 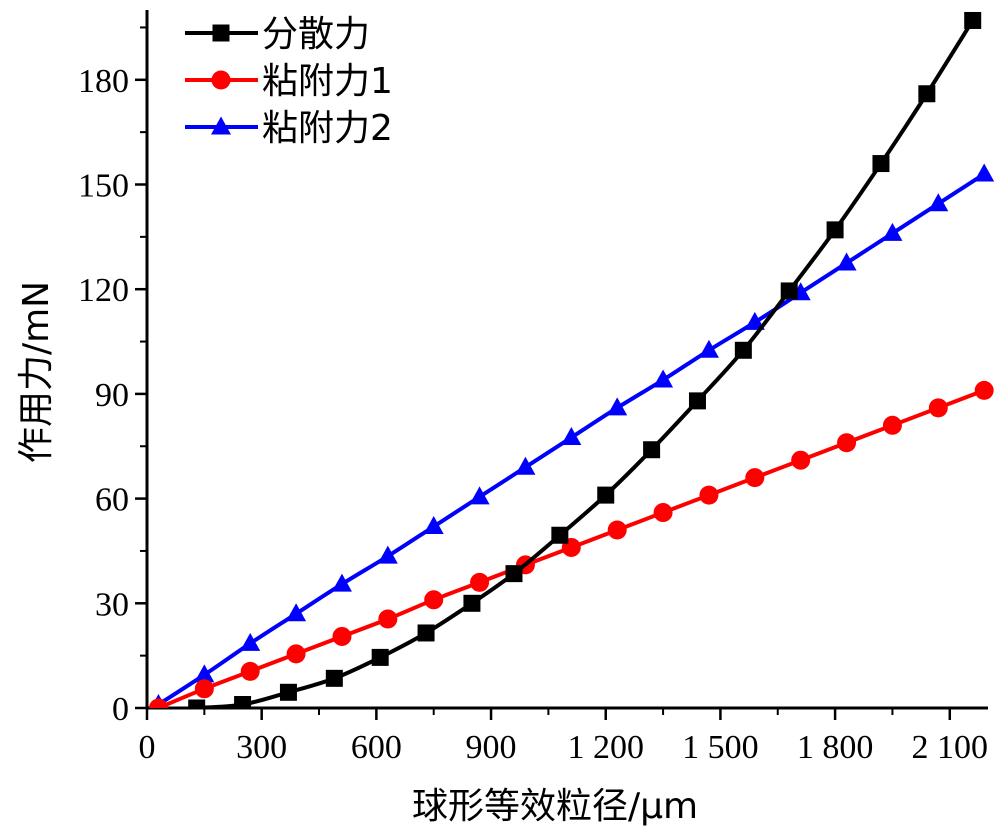 I want to click on y-tick-label: 60, so click(x=112, y=500).